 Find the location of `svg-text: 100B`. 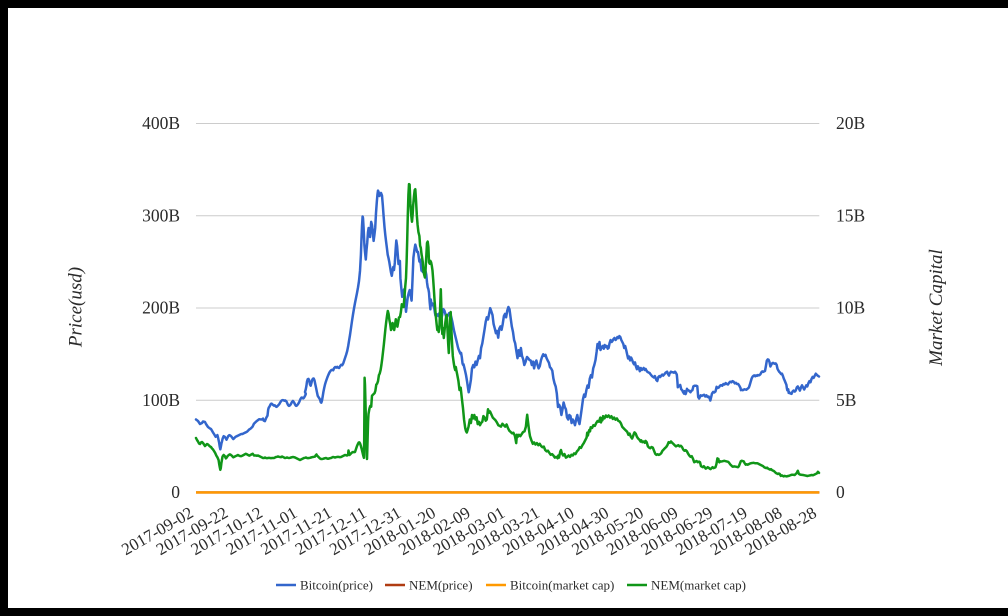

svg-text: 100B is located at coordinates (161, 400).